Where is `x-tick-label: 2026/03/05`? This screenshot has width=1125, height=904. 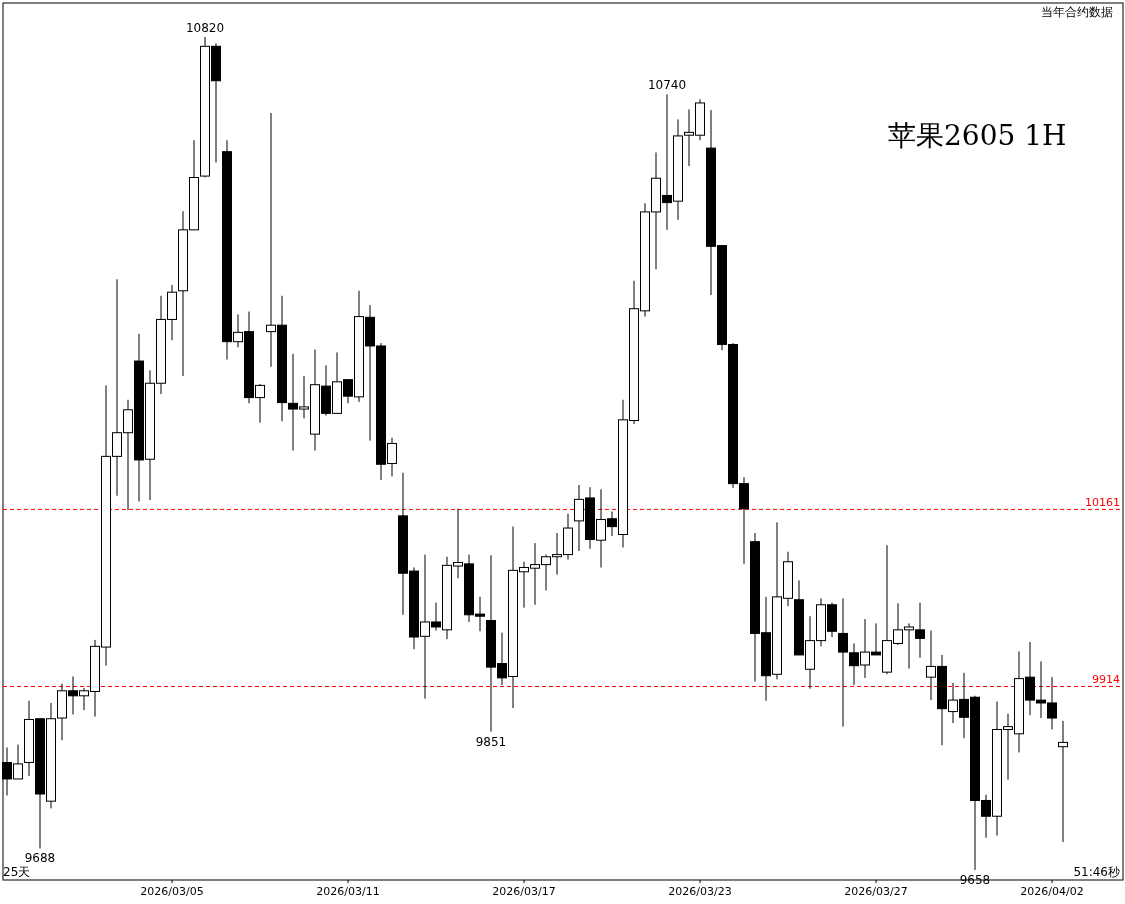
x-tick-label: 2026/03/05 is located at coordinates (172, 891).